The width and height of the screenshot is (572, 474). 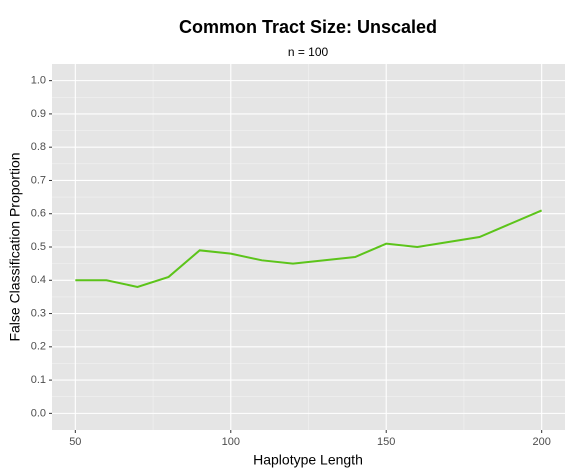 I want to click on x-tick-label: 150, so click(x=386, y=442).